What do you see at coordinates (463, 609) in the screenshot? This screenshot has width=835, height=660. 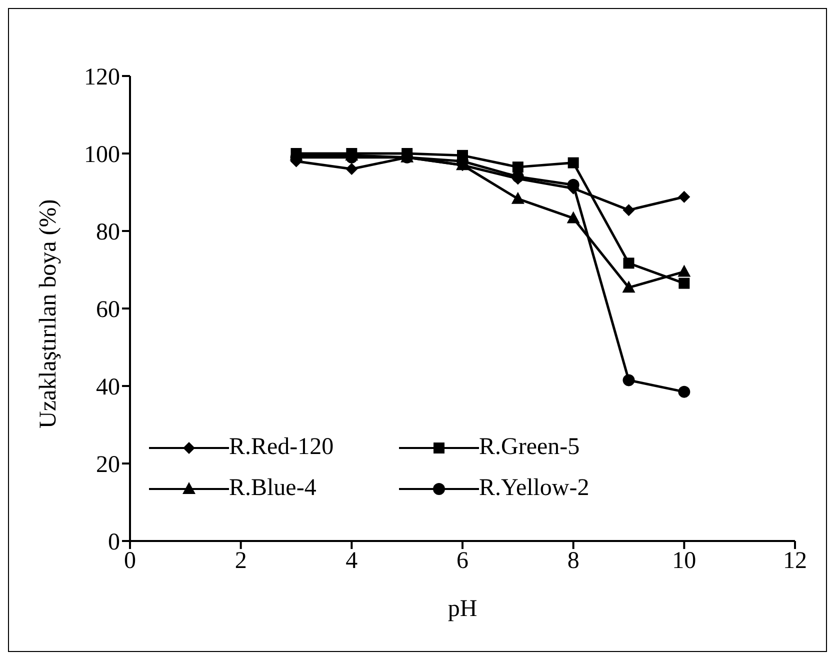 I see `x-axis-title: pH` at bounding box center [463, 609].